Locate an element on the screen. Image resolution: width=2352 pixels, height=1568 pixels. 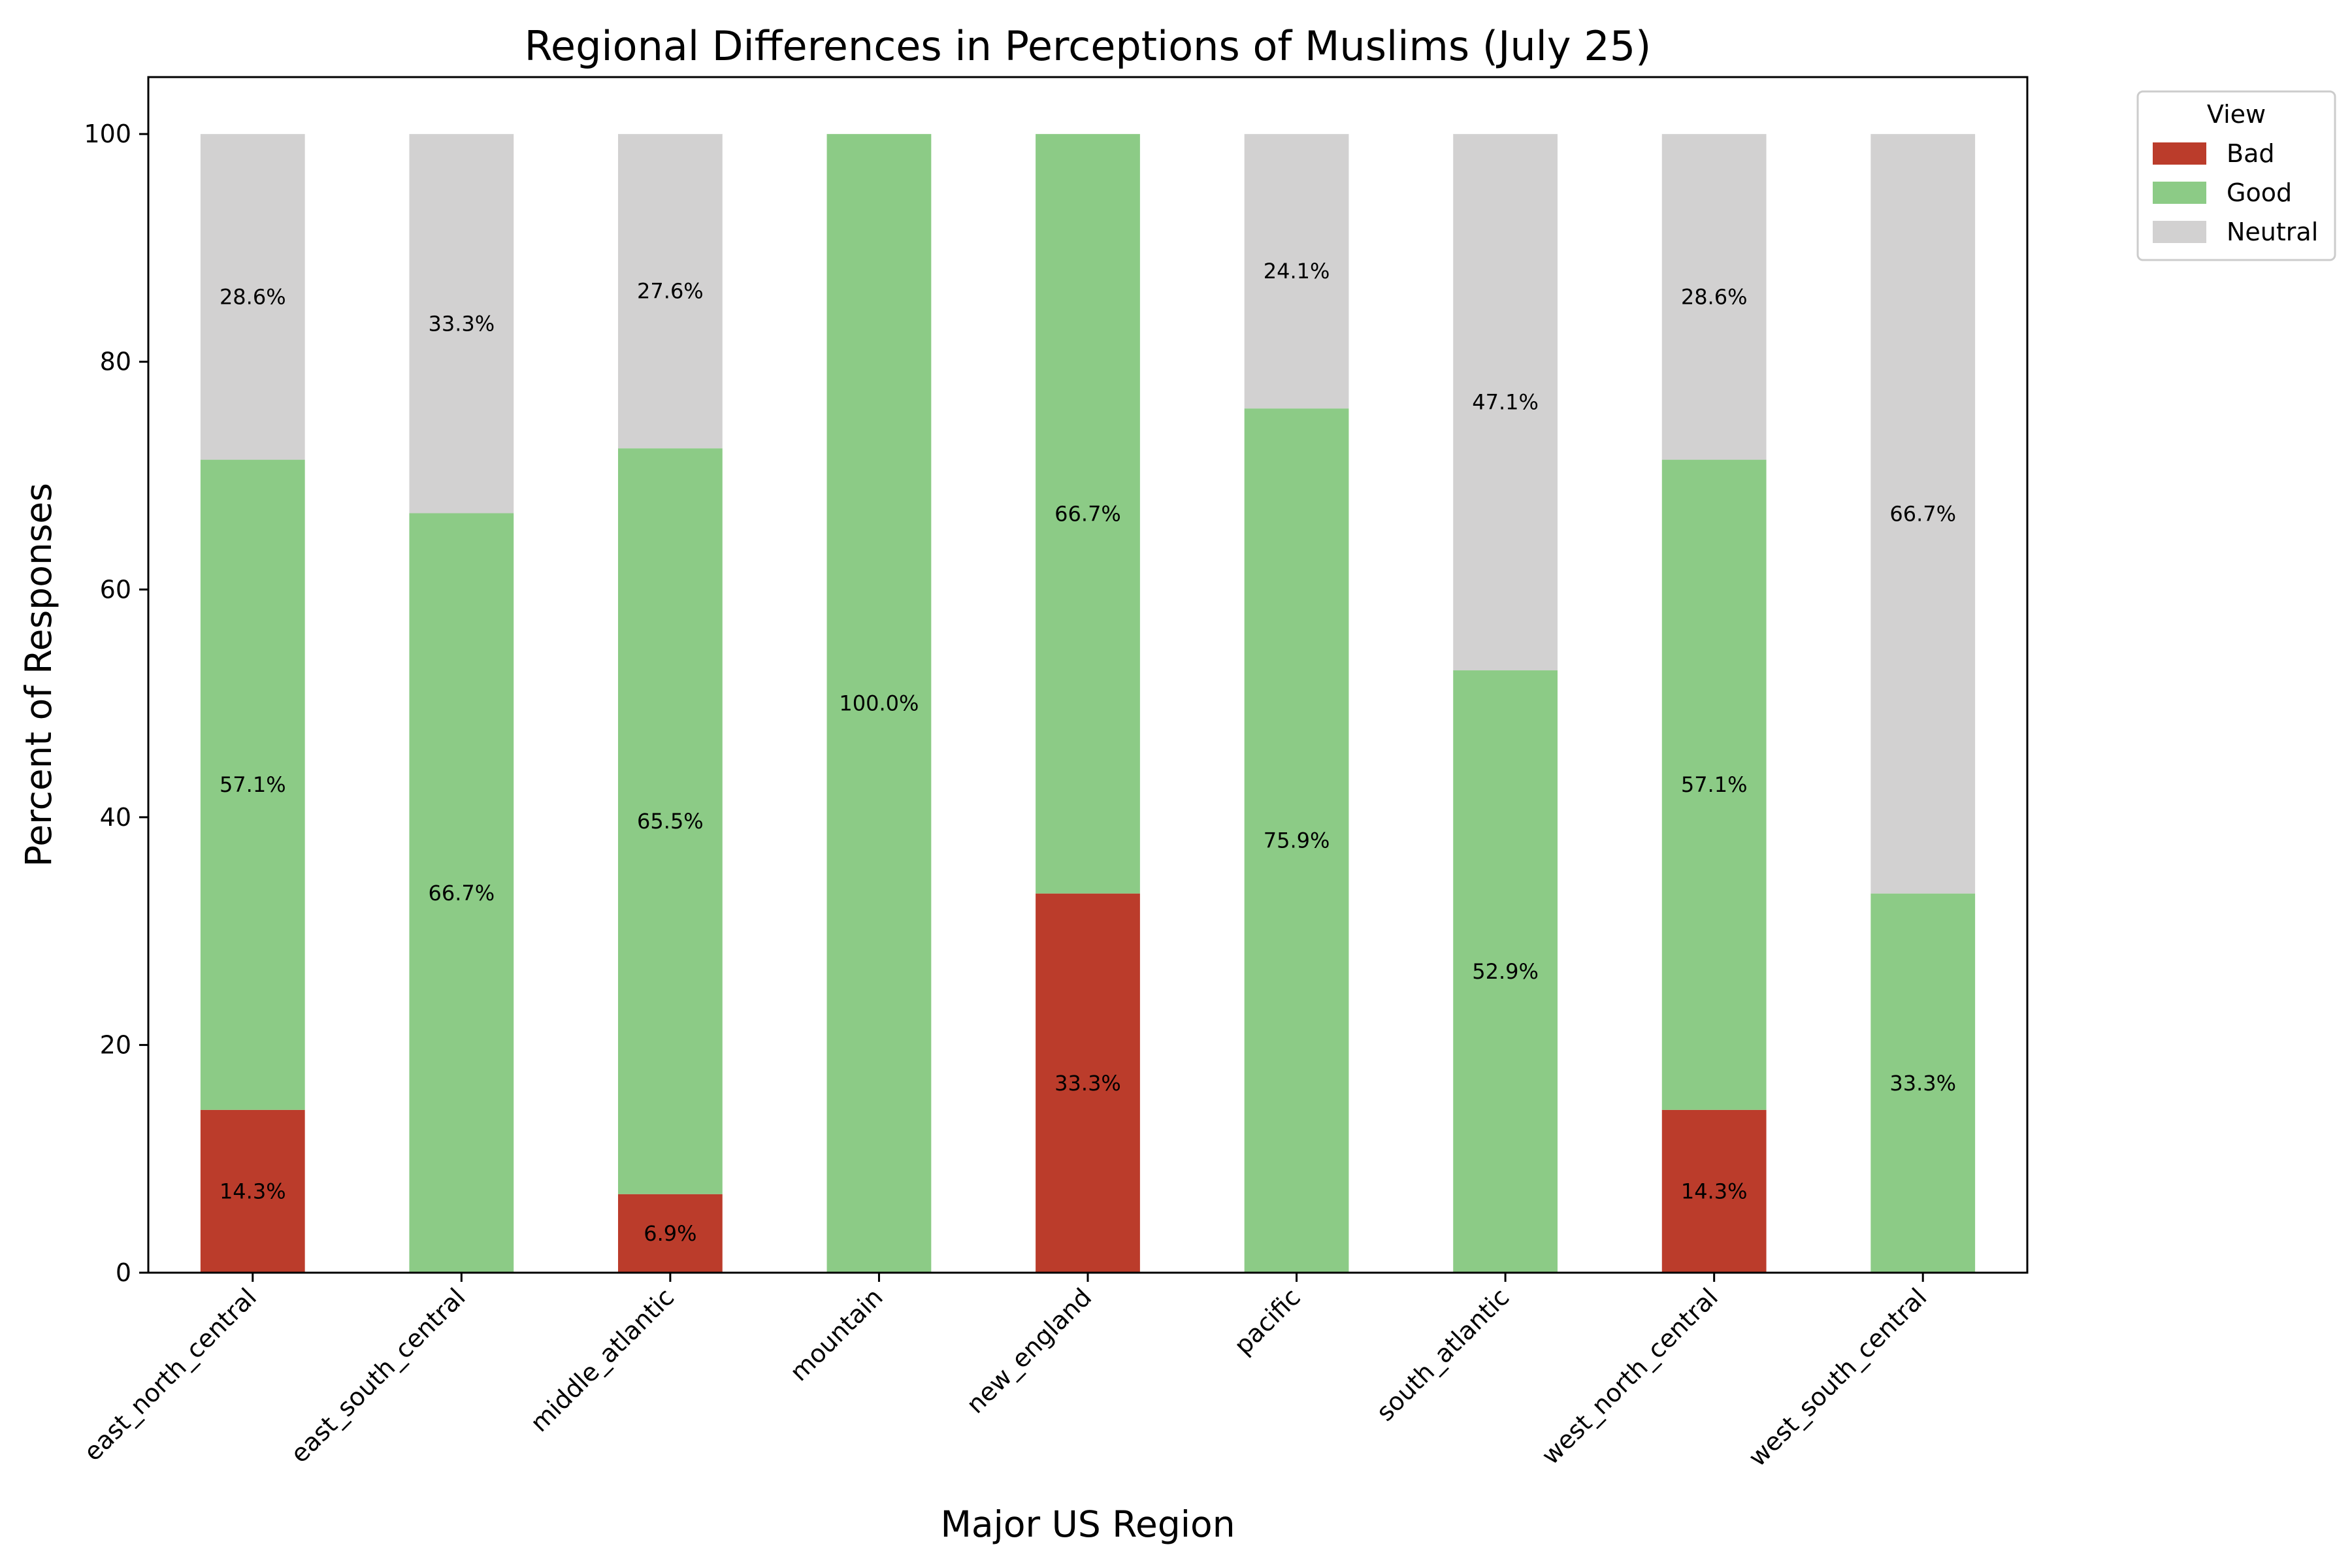
legend-label-good: Good is located at coordinates (2259, 192).